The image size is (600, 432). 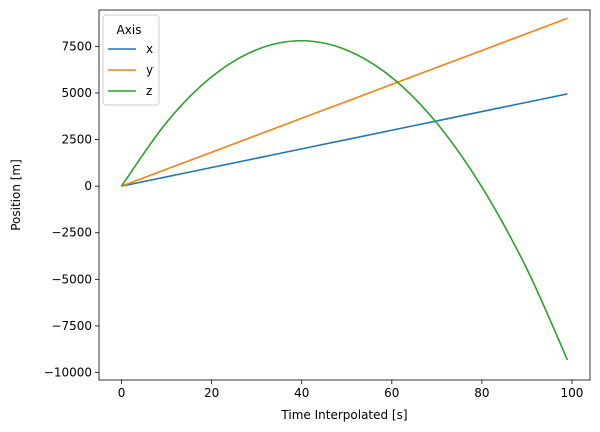 What do you see at coordinates (149, 91) in the screenshot?
I see `legend-label-z: z` at bounding box center [149, 91].